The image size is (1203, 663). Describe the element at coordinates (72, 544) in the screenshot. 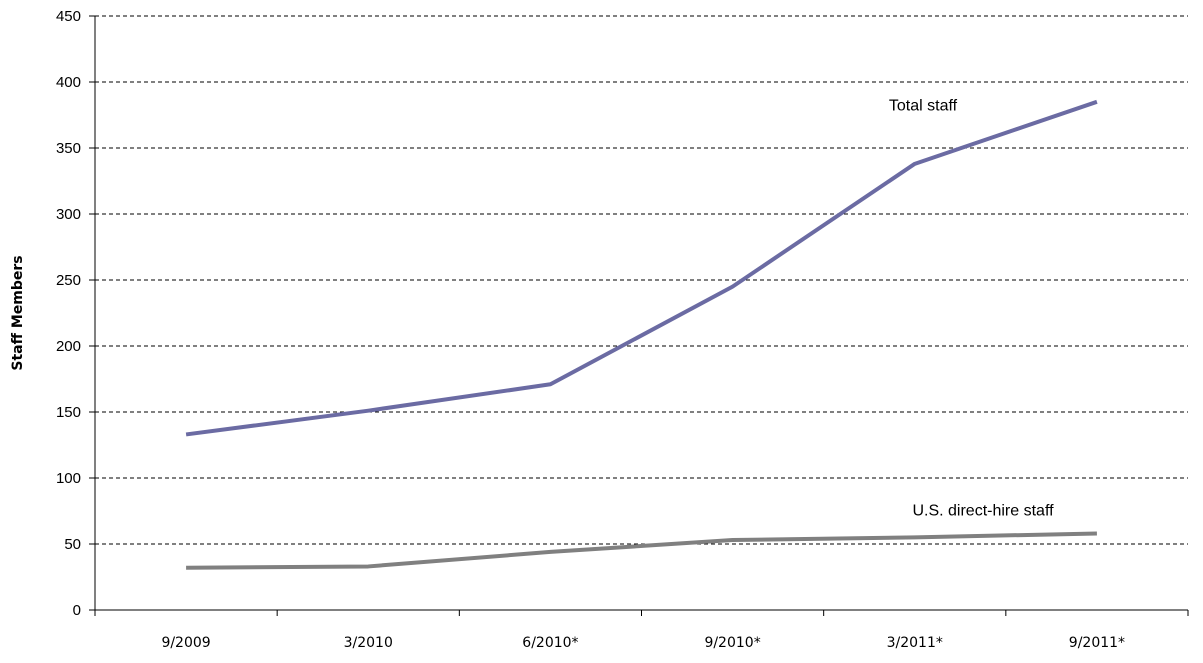

I see `y-tick-label: 50` at that location.